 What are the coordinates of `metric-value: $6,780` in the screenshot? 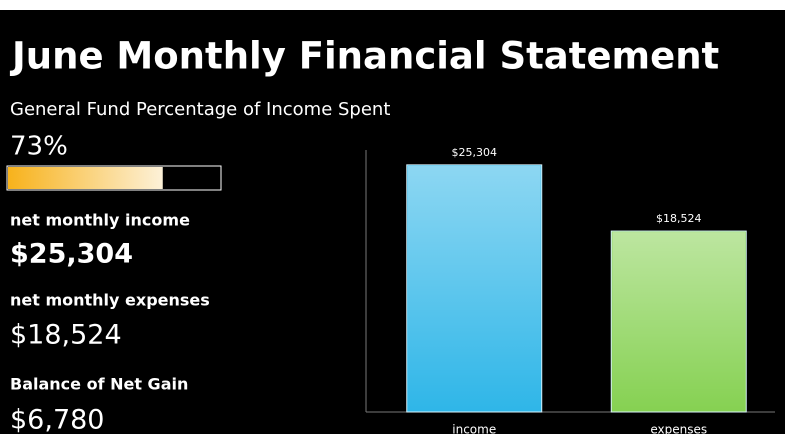 It's located at (57, 419).